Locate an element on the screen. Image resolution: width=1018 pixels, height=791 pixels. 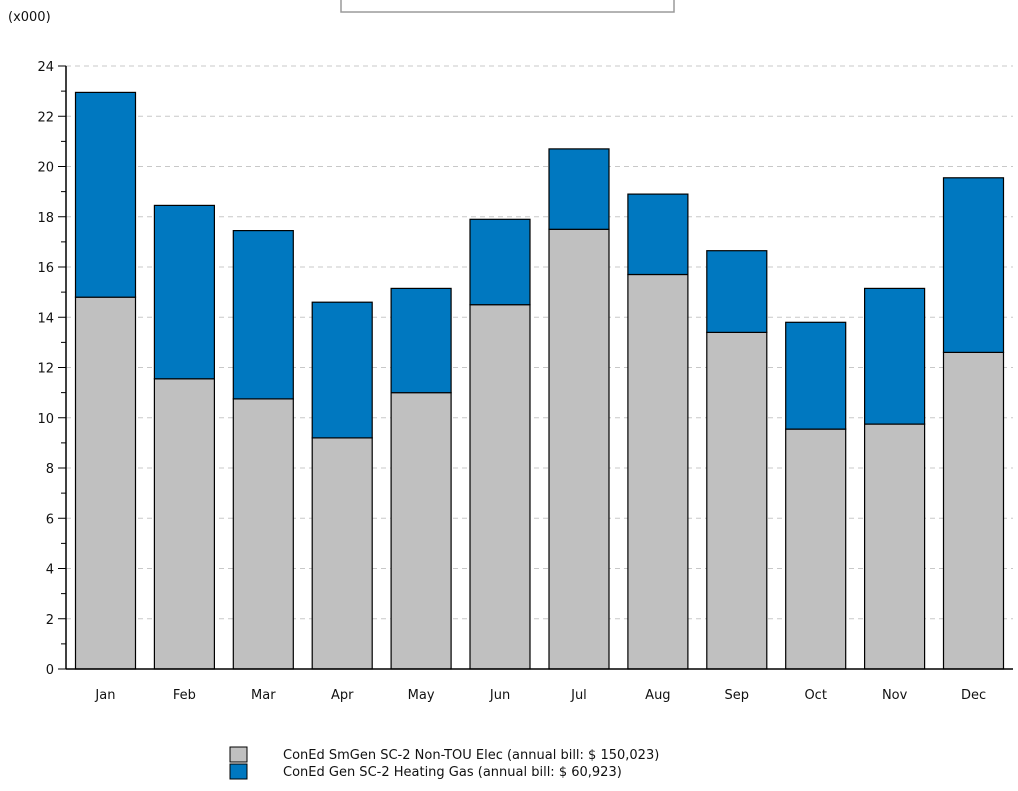
y-tick-label: 0 is located at coordinates (50, 670).